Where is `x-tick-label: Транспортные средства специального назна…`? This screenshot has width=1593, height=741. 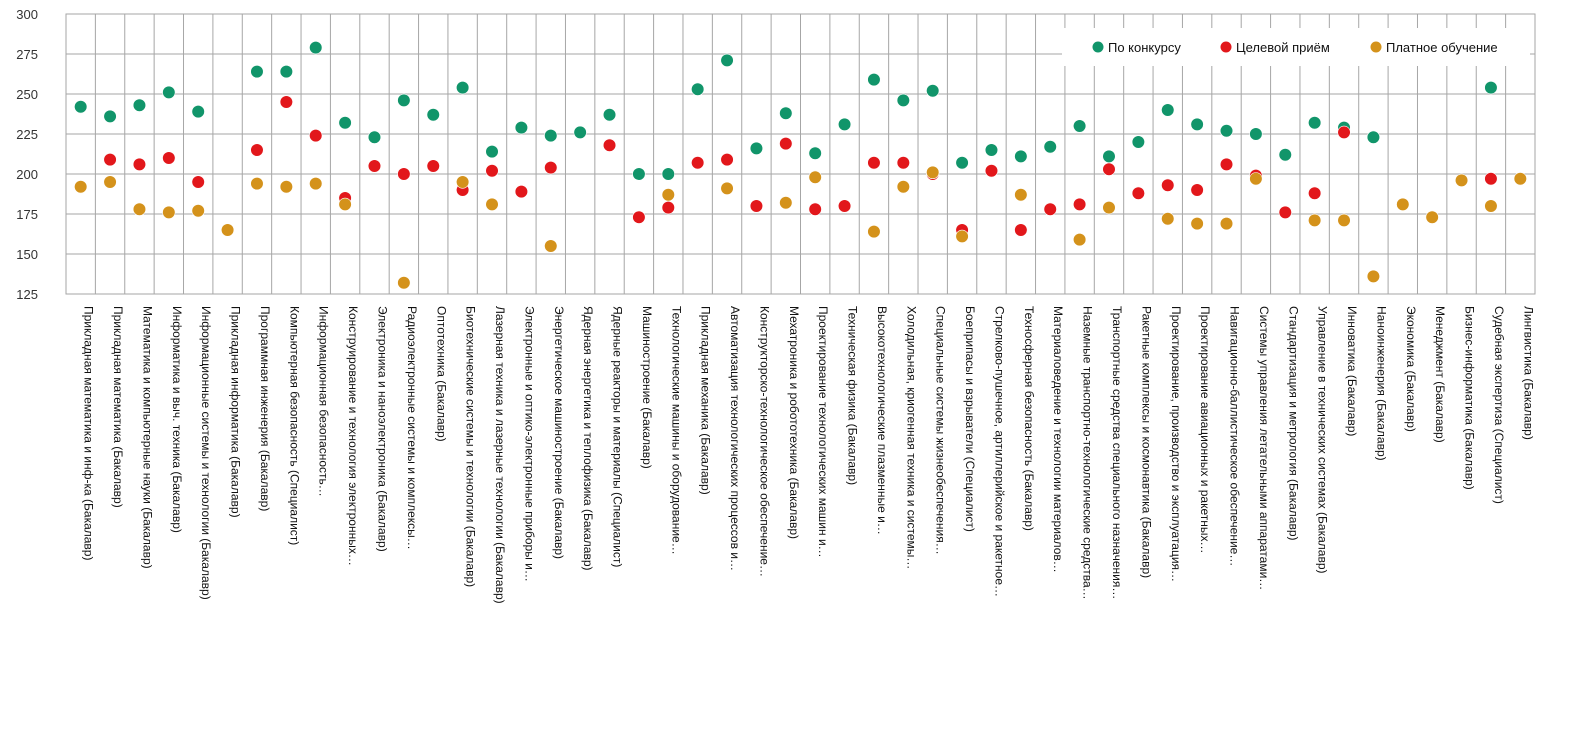
x-tick-label: Транспортные средства специального назна… is located at coordinates (1117, 452).